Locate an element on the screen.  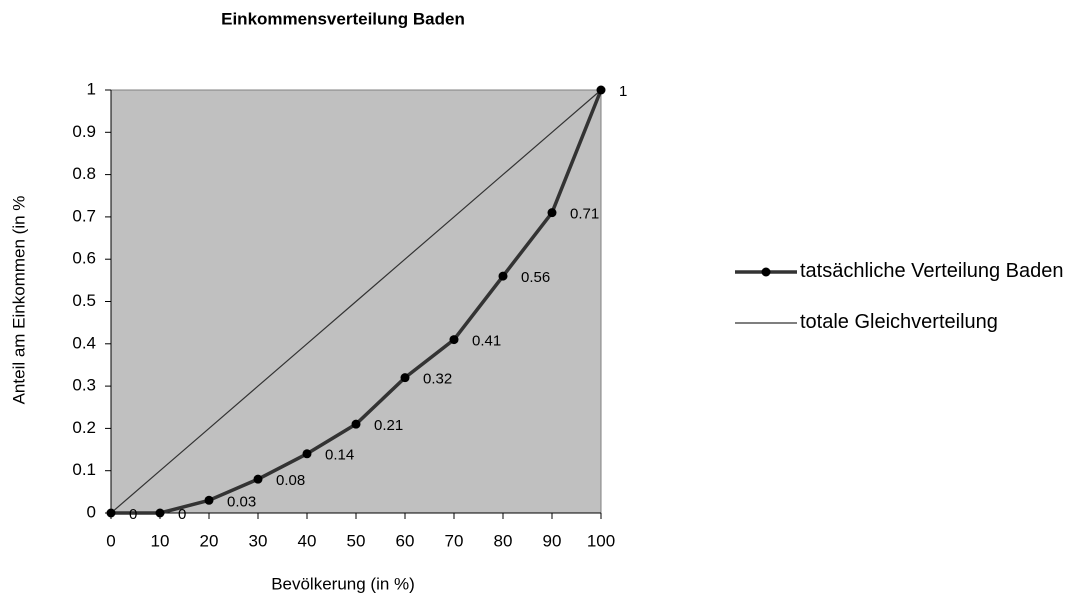
y-tick-label: 0.4 is located at coordinates (84, 342).